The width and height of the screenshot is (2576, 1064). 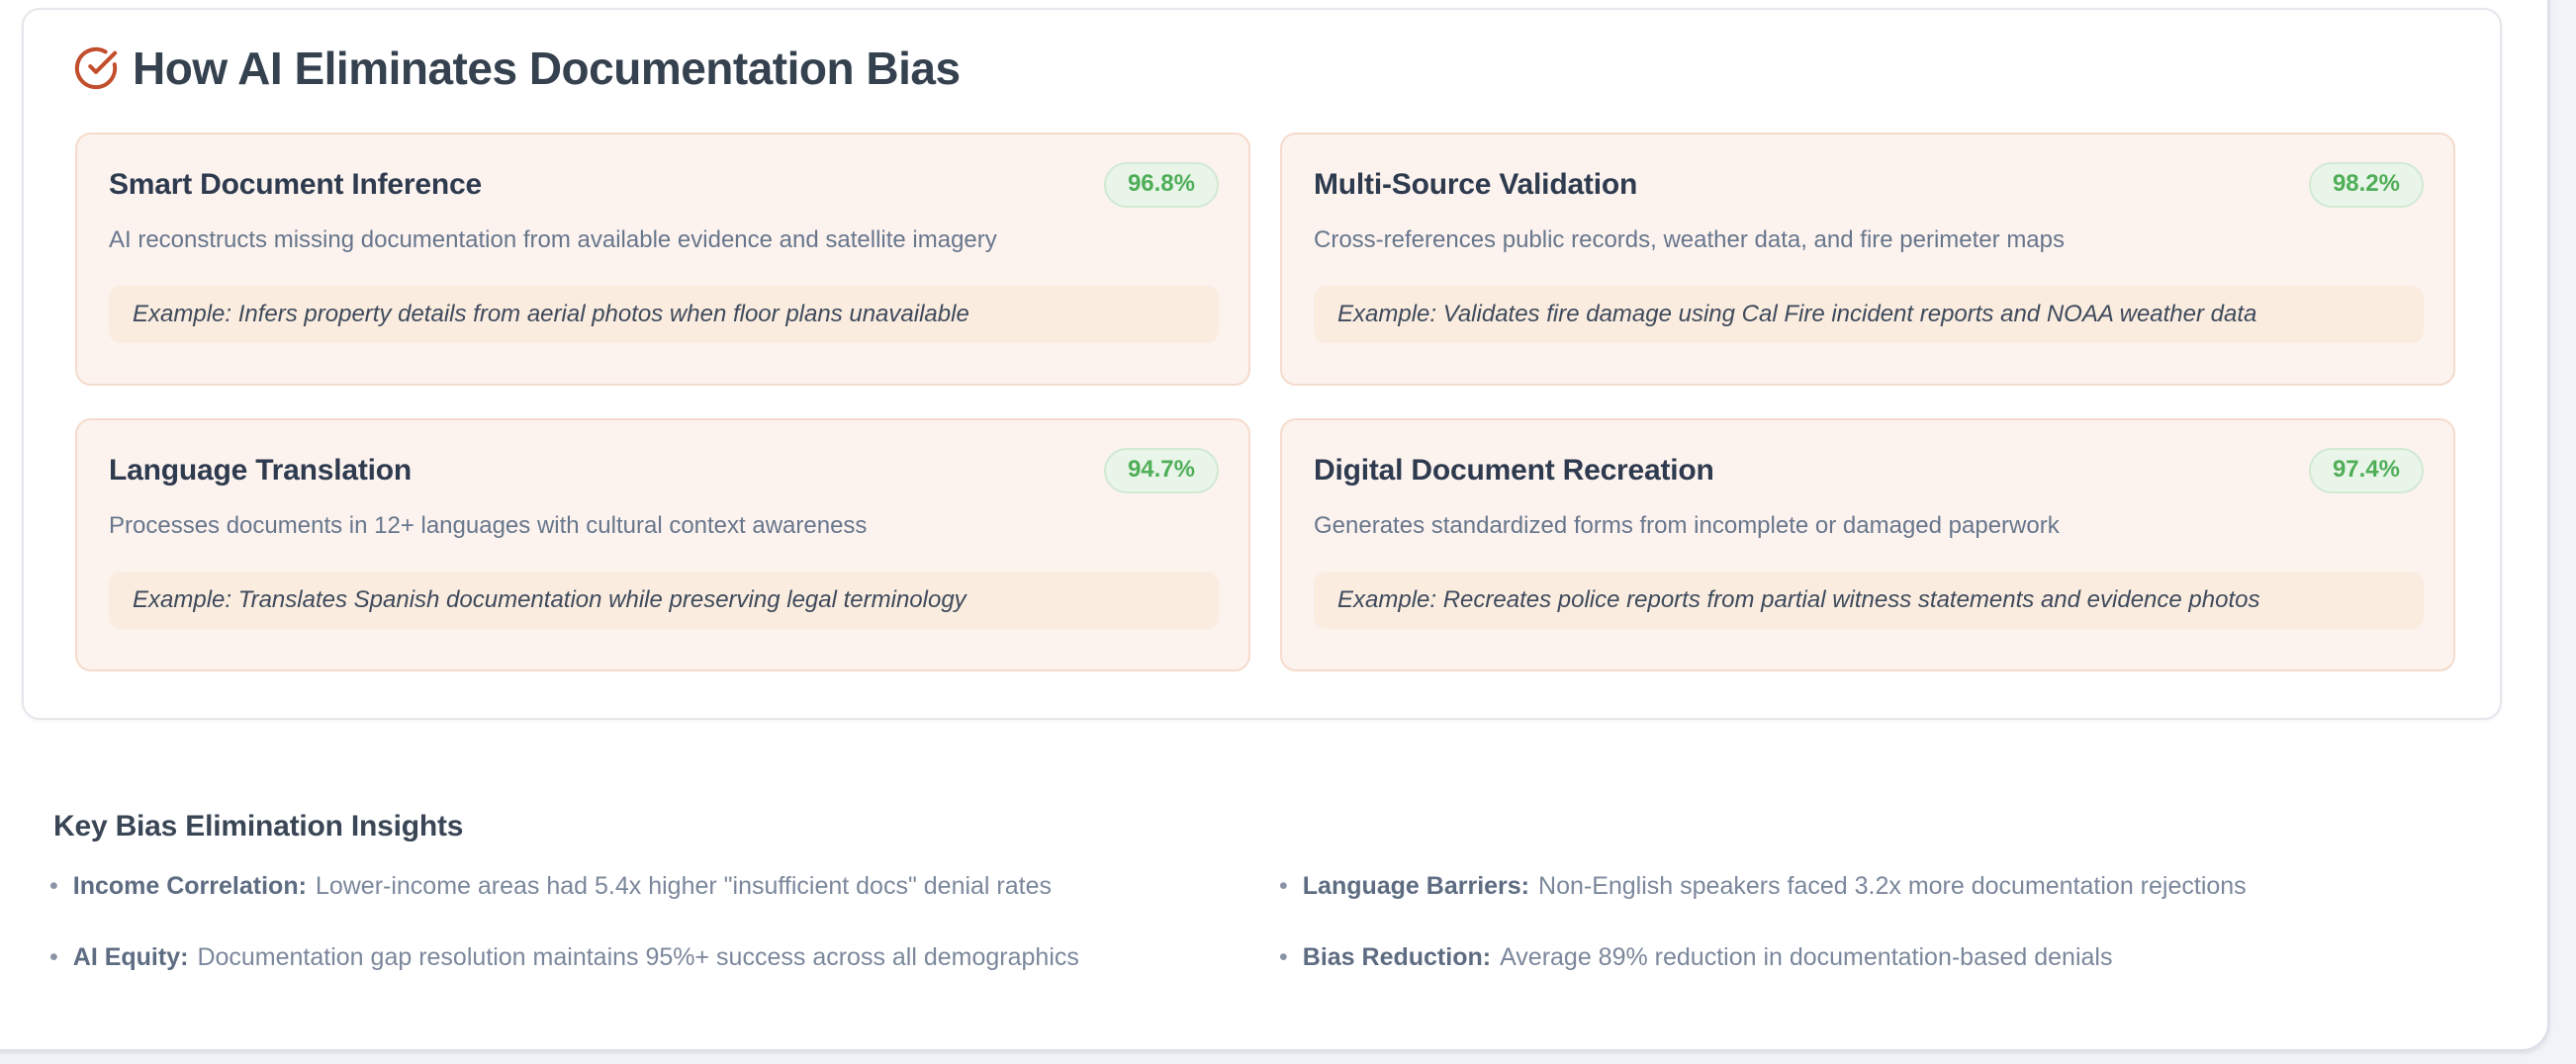 What do you see at coordinates (1161, 185) in the screenshot?
I see `accuracy-badge: 96.8%` at bounding box center [1161, 185].